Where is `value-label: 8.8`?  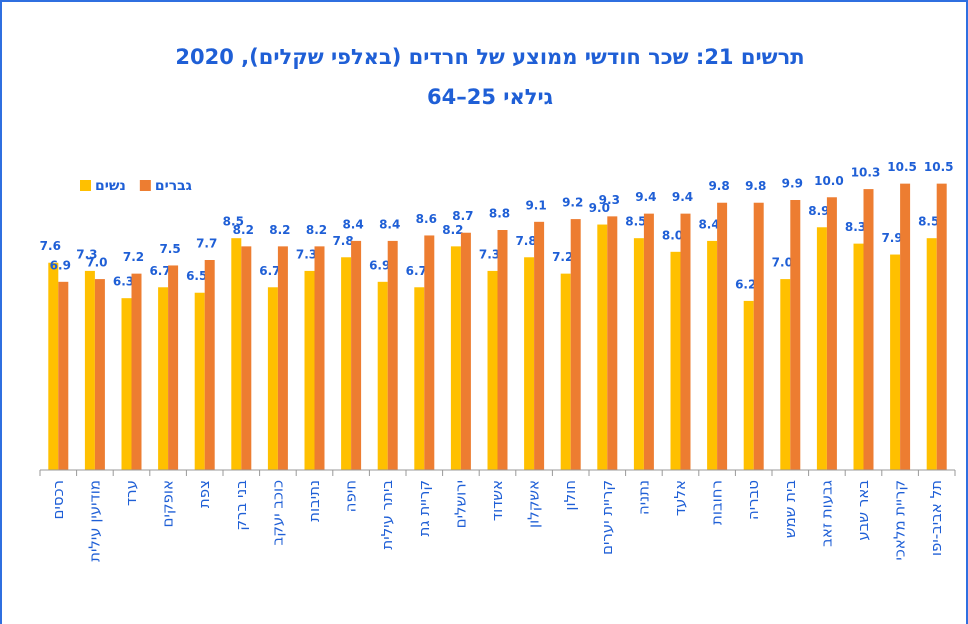 value-label: 8.8 is located at coordinates (499, 214).